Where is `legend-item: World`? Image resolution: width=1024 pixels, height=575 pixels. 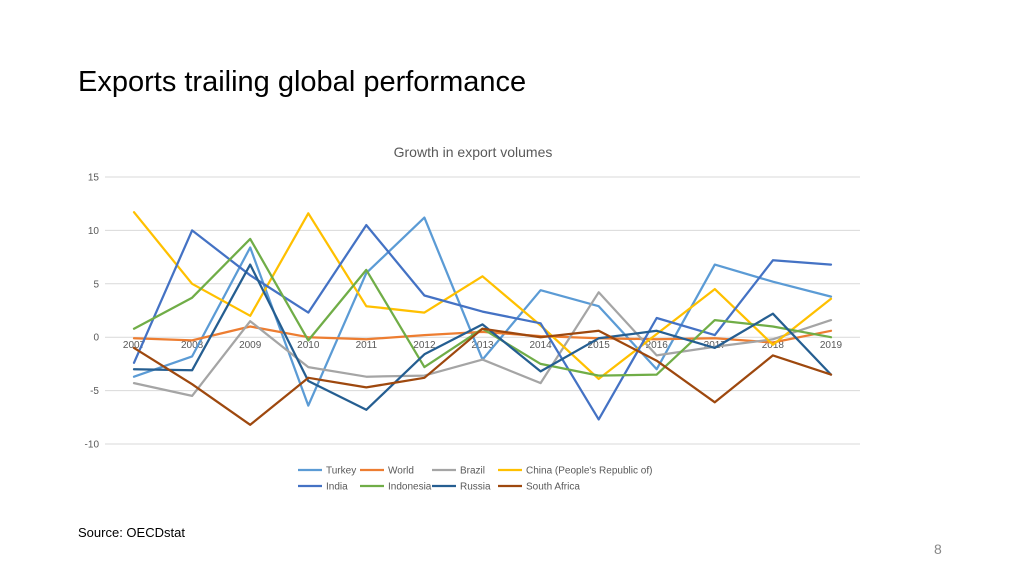
legend-item: World is located at coordinates (387, 471).